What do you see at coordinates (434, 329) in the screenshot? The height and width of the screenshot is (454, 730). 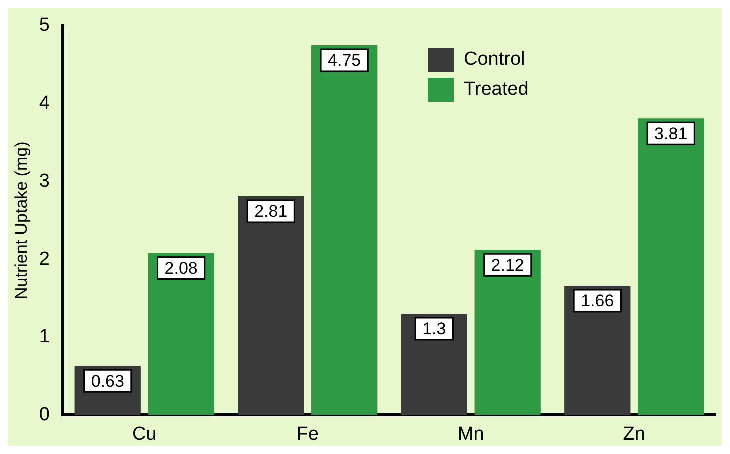 I see `data-label: 1.3` at bounding box center [434, 329].